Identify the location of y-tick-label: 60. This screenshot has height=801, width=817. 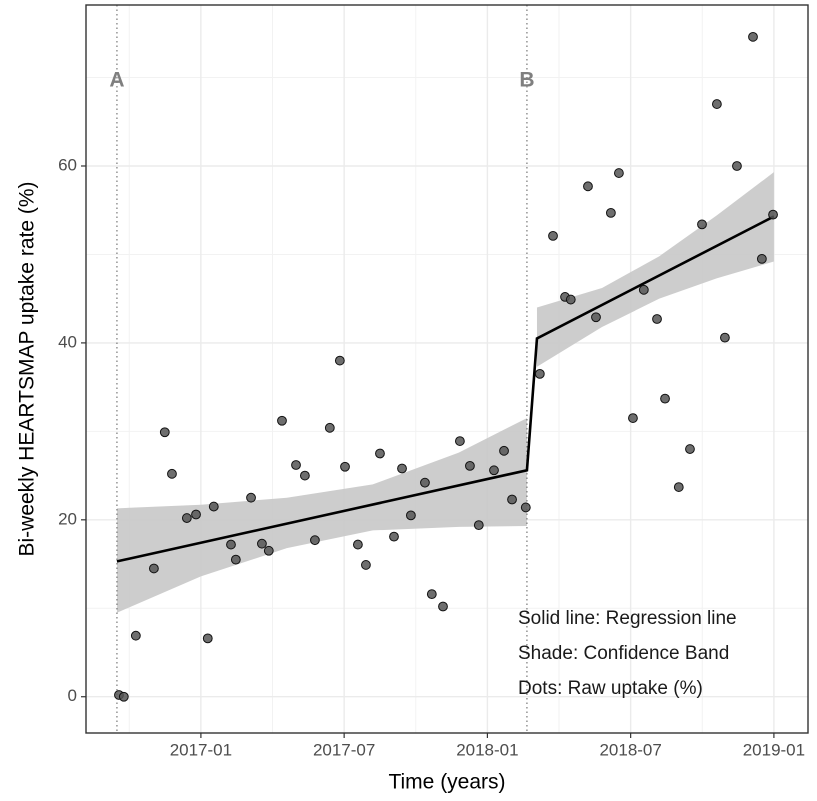
(67, 164).